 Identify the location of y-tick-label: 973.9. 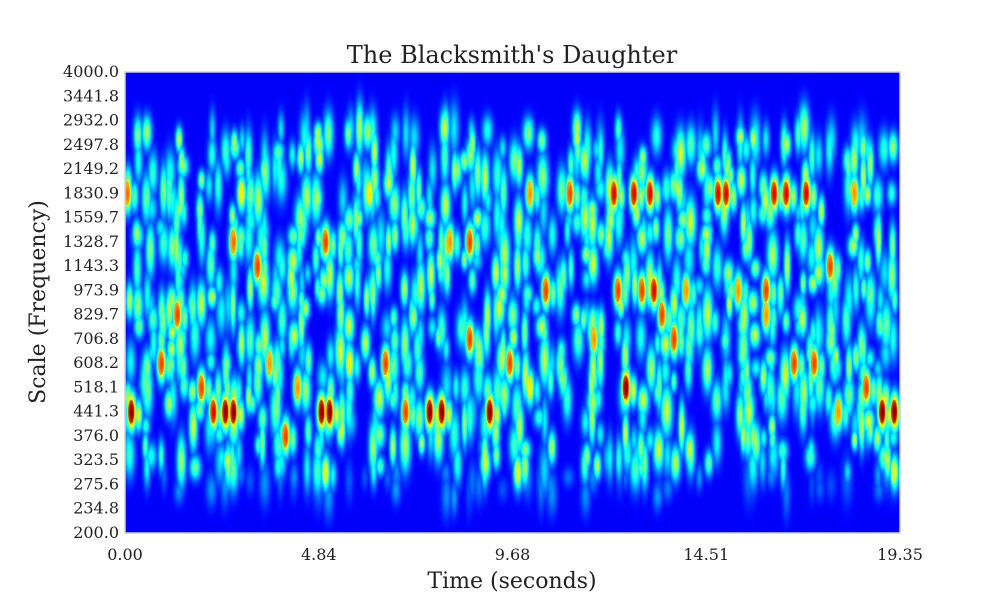
(96, 289).